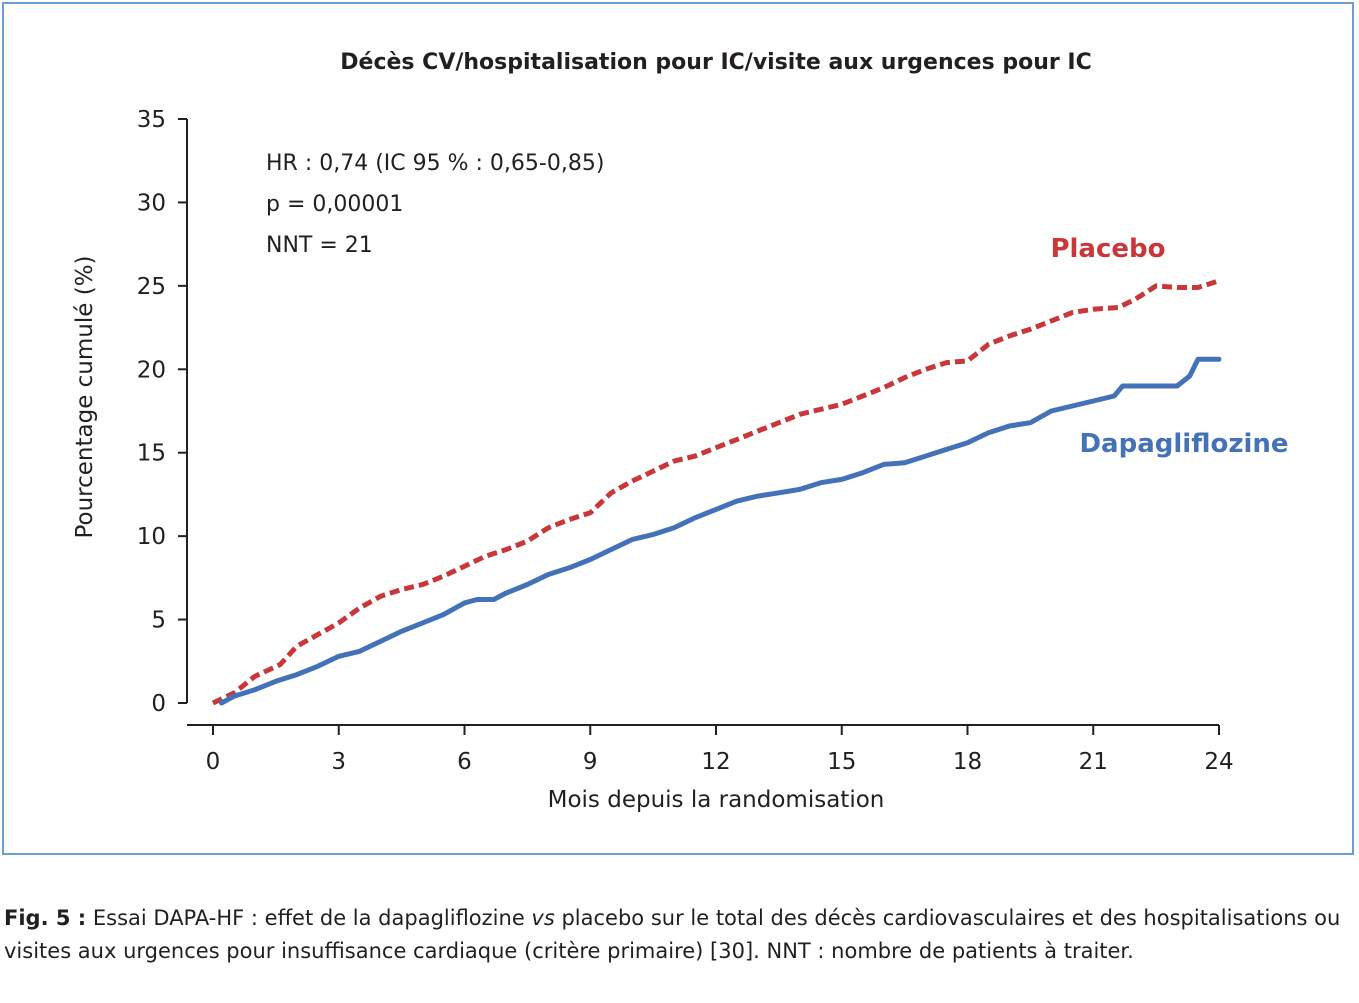 Image resolution: width=1359 pixels, height=1003 pixels. What do you see at coordinates (841, 762) in the screenshot?
I see `x-tick-label: 15` at bounding box center [841, 762].